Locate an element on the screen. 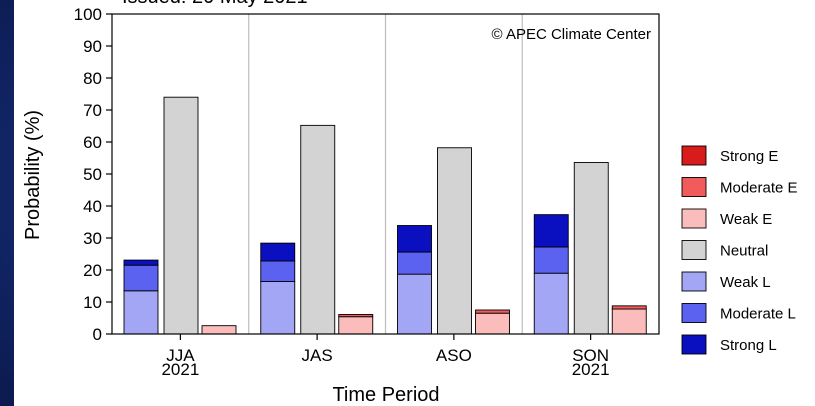 The image size is (815, 406). credit-text: © APEC Climate Center is located at coordinates (571, 34).